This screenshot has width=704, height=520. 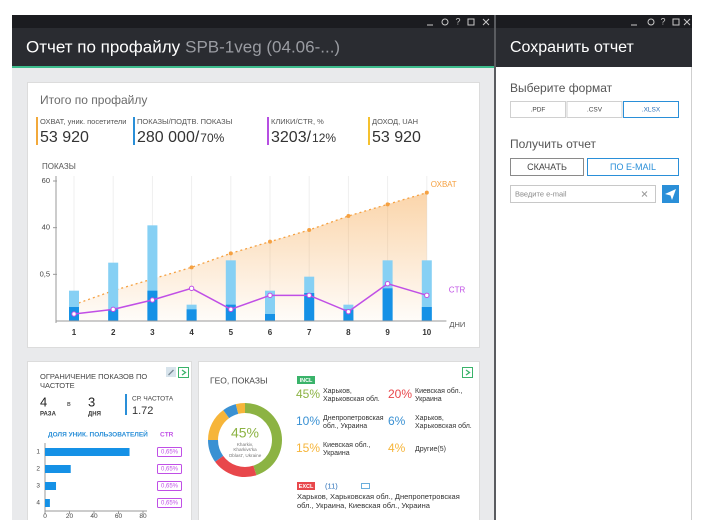 I want to click on excl-toggle, so click(x=365, y=486).